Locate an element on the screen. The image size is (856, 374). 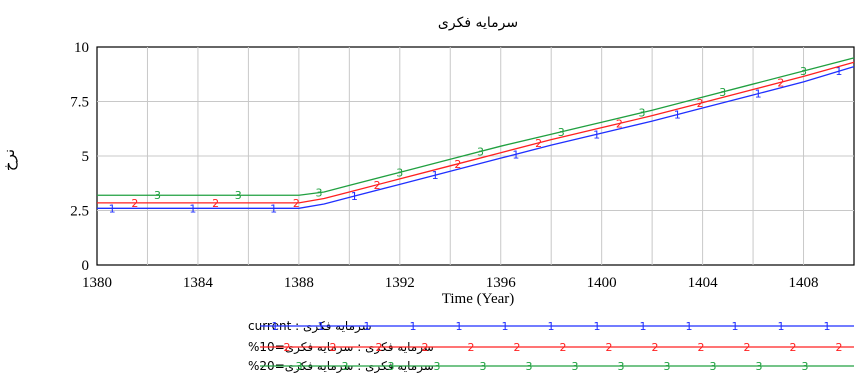
x-tick-label: 1384 is located at coordinates (198, 283).